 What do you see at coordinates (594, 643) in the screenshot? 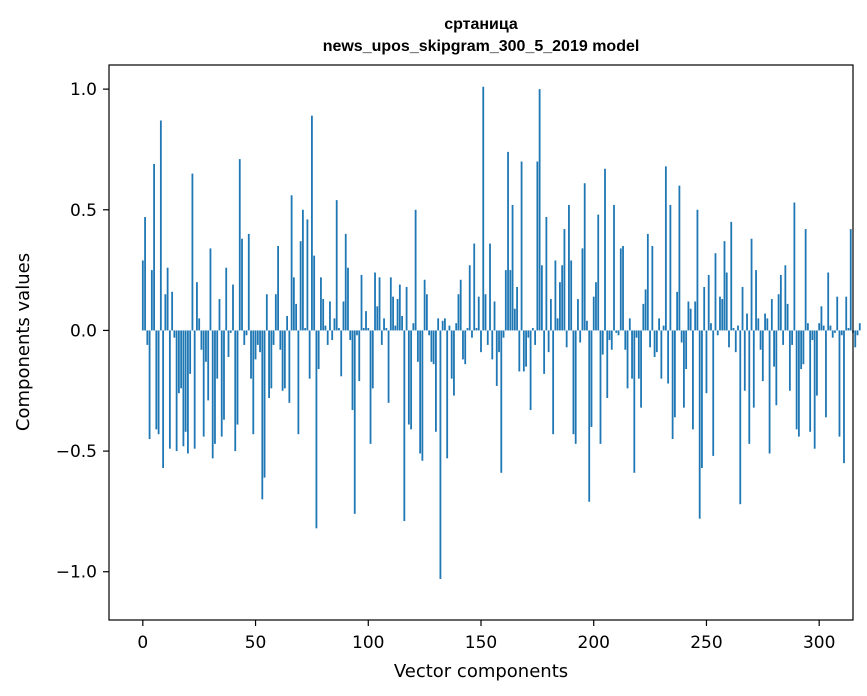
I see `x-tick-label: 200` at bounding box center [594, 643].